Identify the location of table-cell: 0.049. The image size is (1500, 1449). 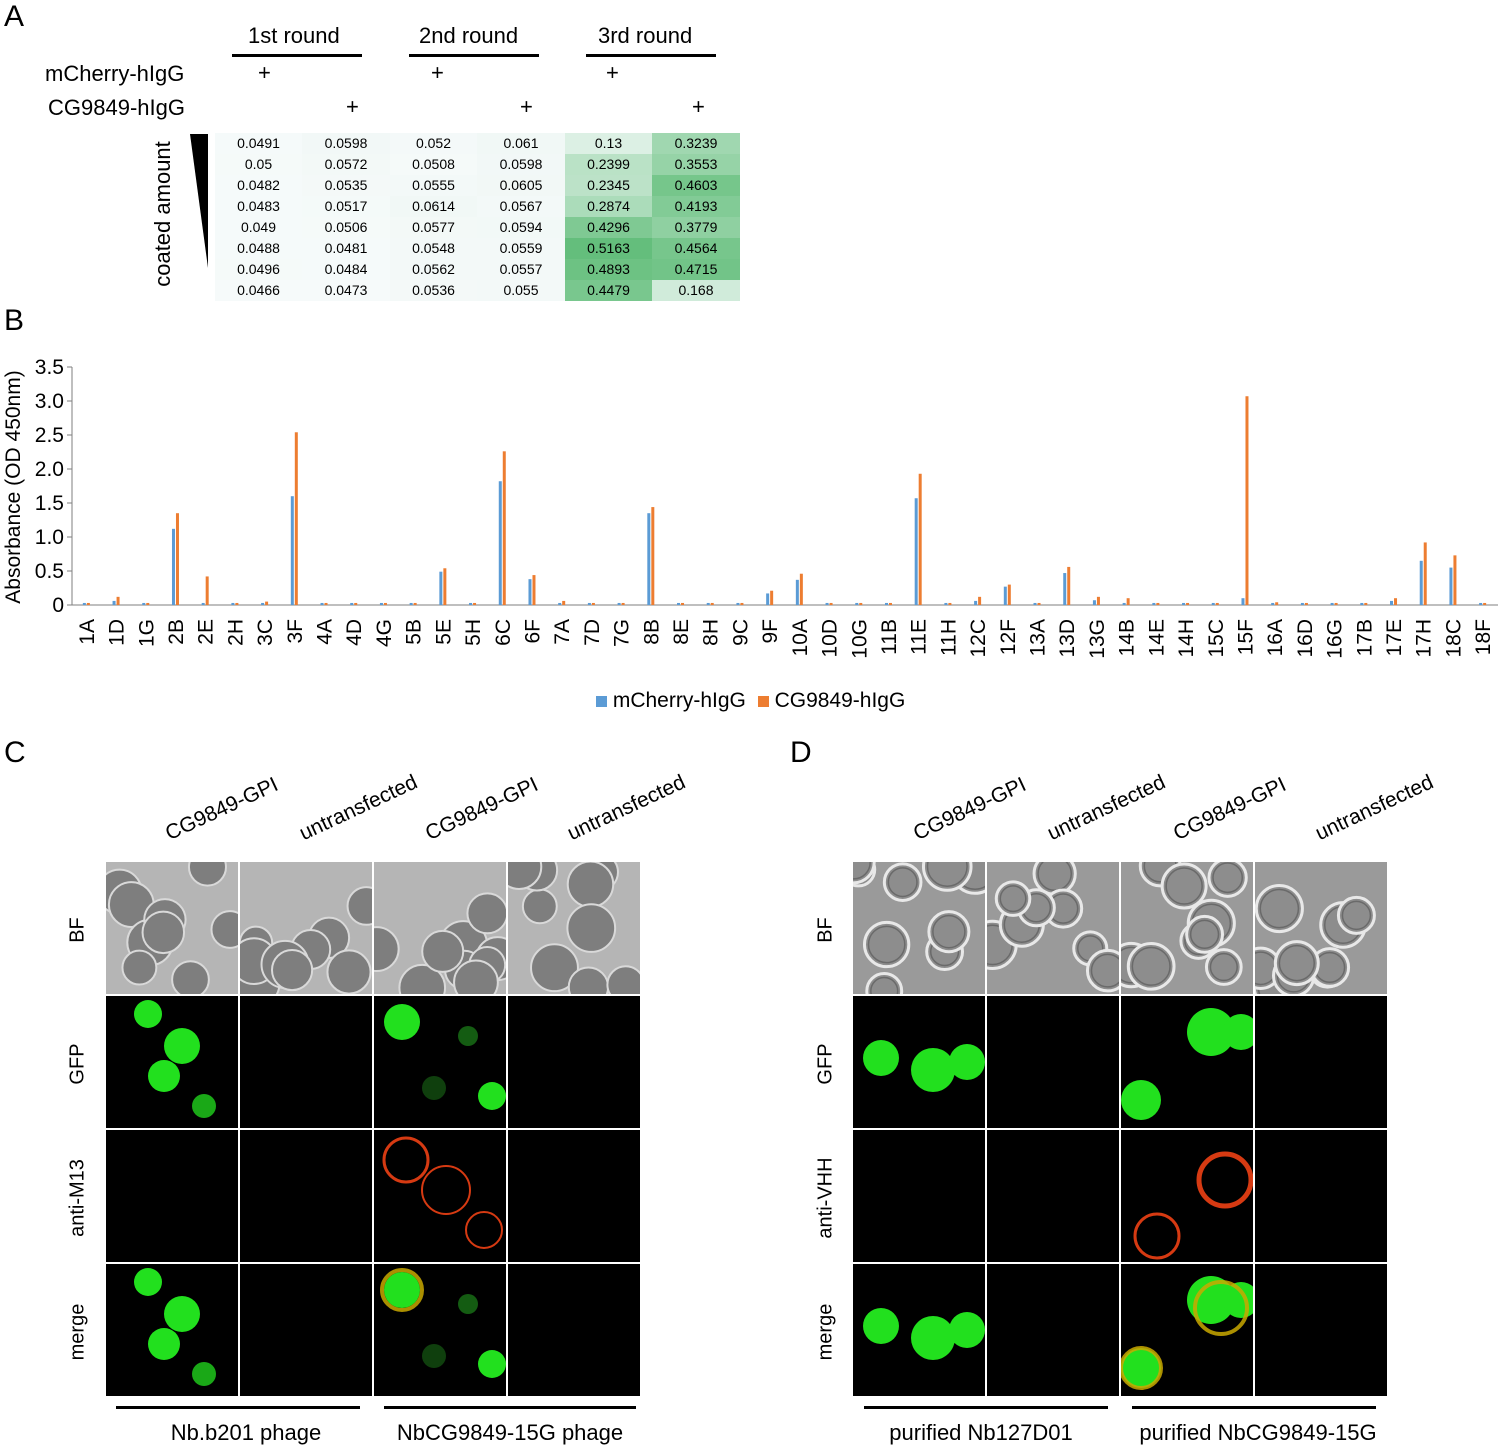
(258, 227).